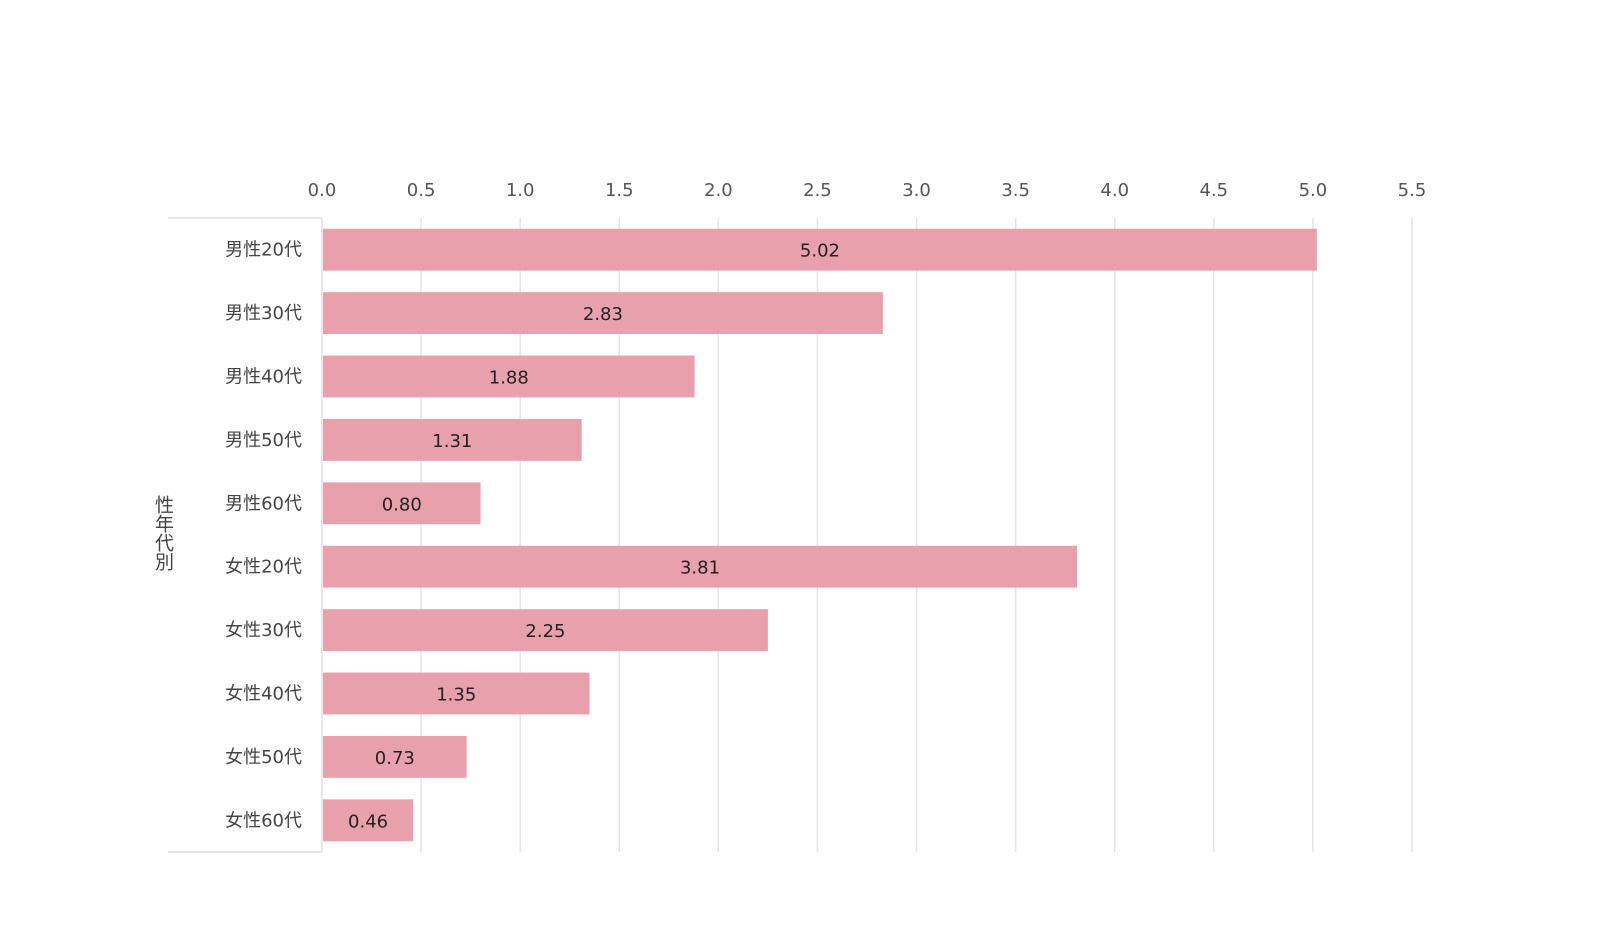  Describe the element at coordinates (1313, 190) in the screenshot. I see `x-tick-label: 5.0` at that location.